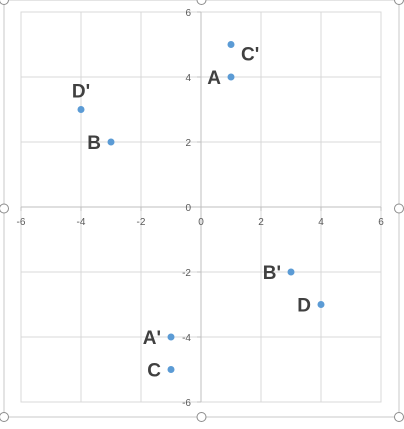  Describe the element at coordinates (250, 55) in the screenshot. I see `point-label: C'` at that location.